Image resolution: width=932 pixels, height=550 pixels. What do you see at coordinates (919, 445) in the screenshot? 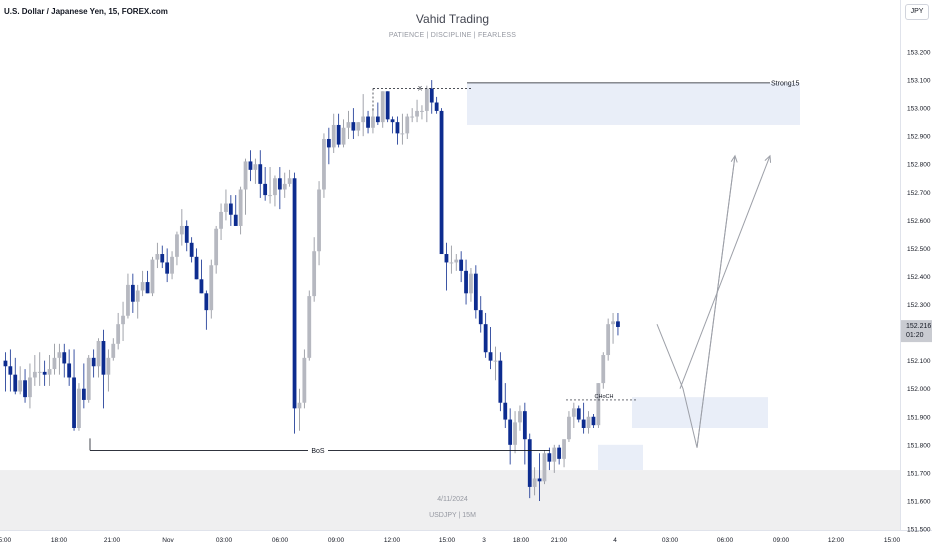
I see `y-tick-label: 151.800` at bounding box center [919, 445].